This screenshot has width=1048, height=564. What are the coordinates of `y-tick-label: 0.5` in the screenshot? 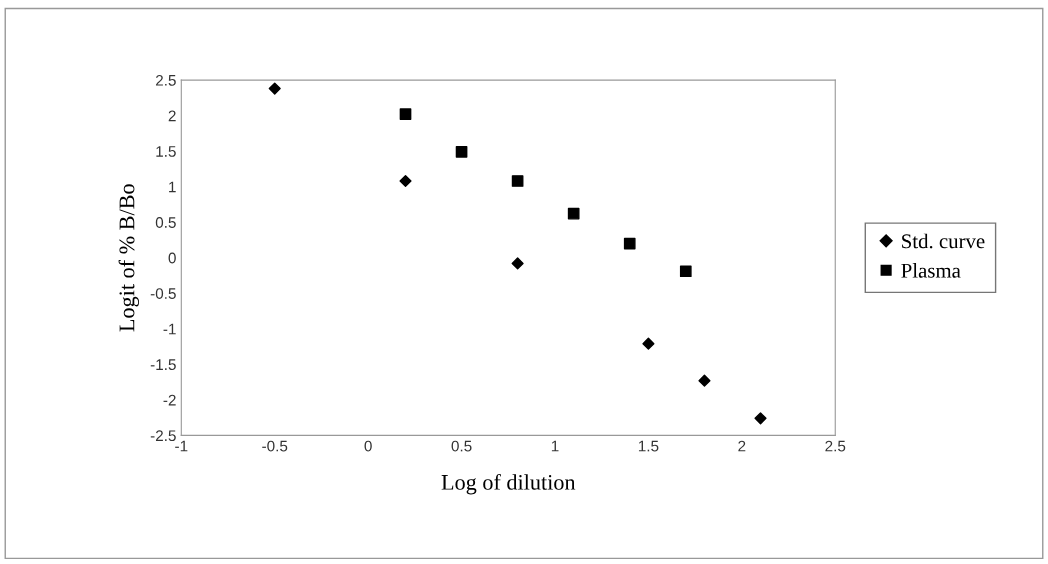 It's located at (165, 222).